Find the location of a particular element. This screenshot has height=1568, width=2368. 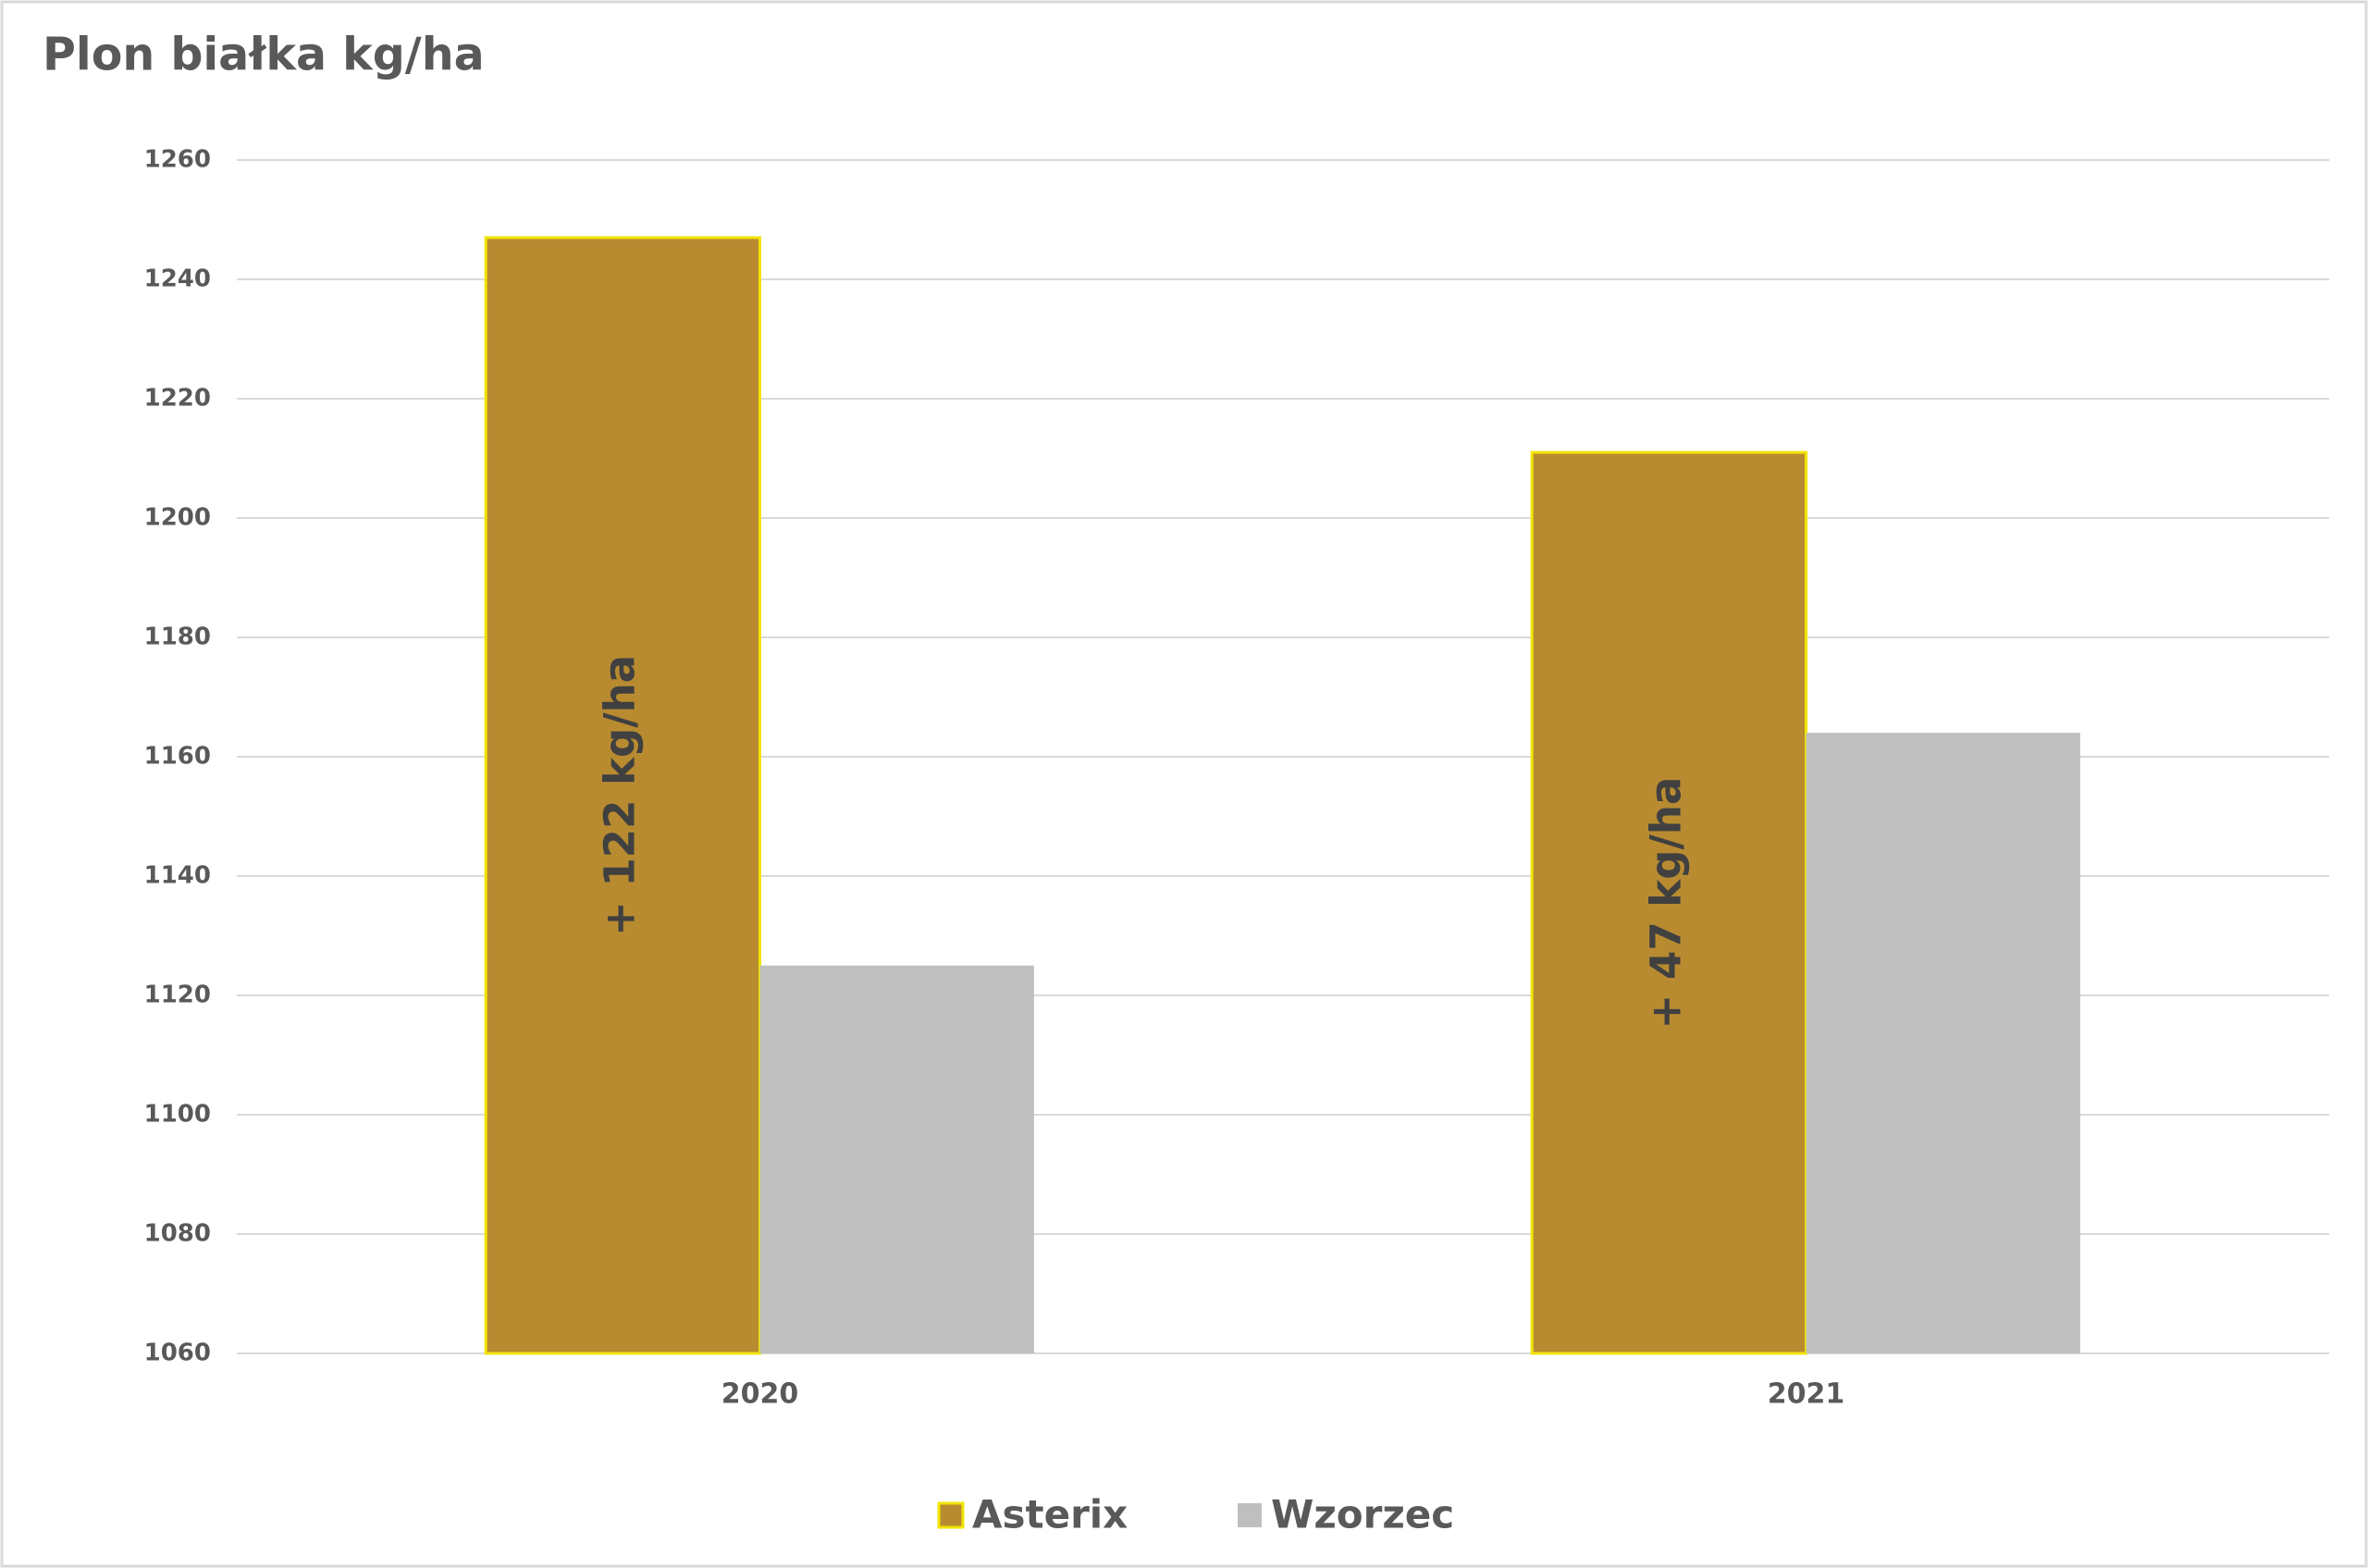

y-tick-label: 1200 is located at coordinates (178, 518).